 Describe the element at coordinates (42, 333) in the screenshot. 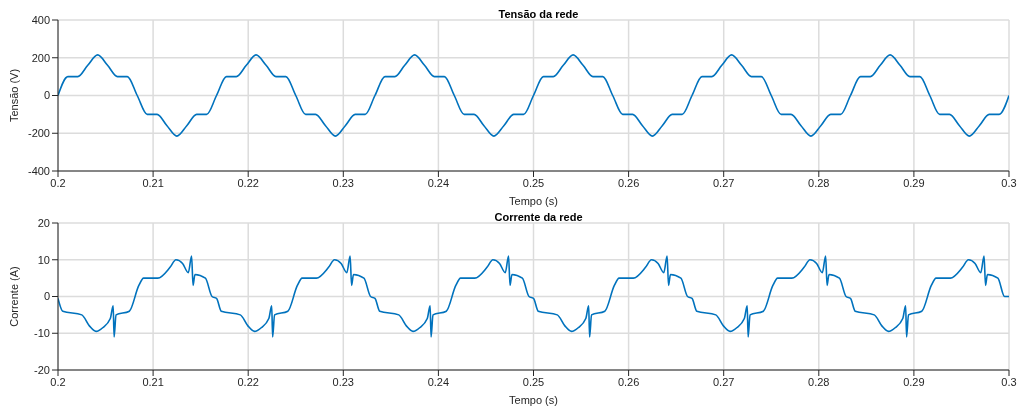

I see `y-tick-label: -10` at that location.